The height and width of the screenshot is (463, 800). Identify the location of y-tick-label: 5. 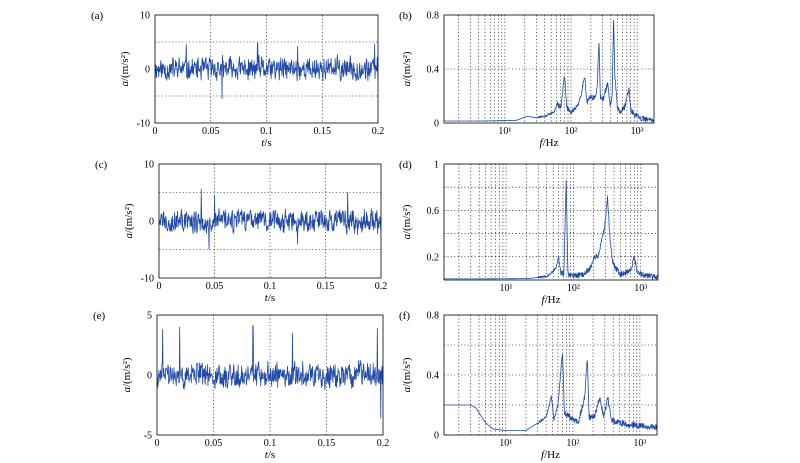
(149, 316).